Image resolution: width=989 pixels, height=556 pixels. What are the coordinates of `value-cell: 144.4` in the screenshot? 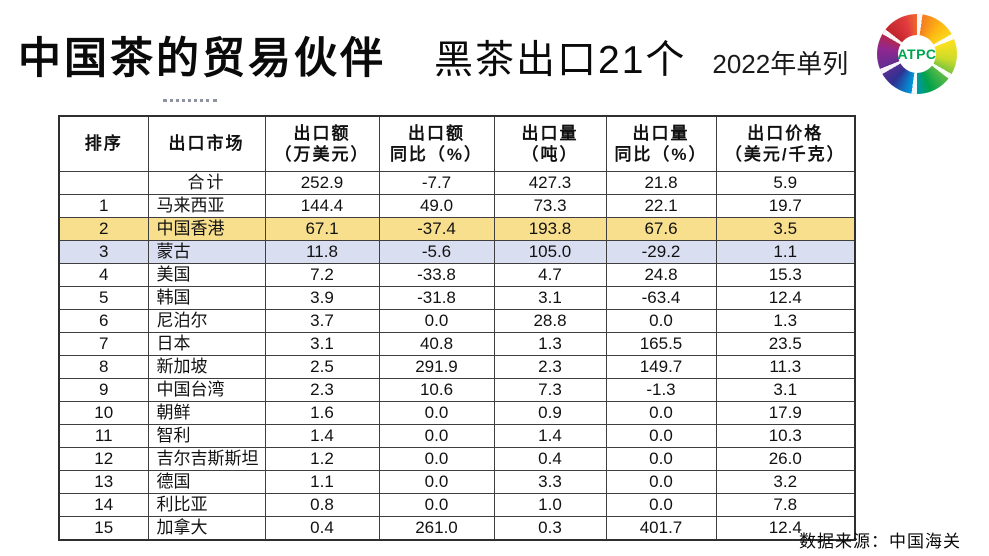 It's located at (322, 206).